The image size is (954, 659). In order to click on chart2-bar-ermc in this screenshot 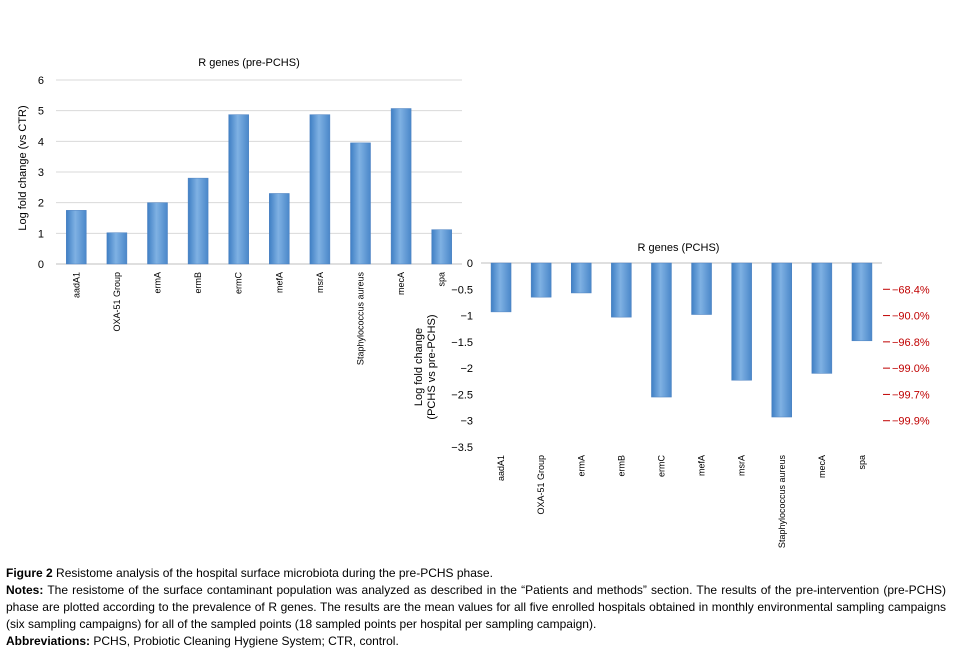, I will do `click(661, 330)`.